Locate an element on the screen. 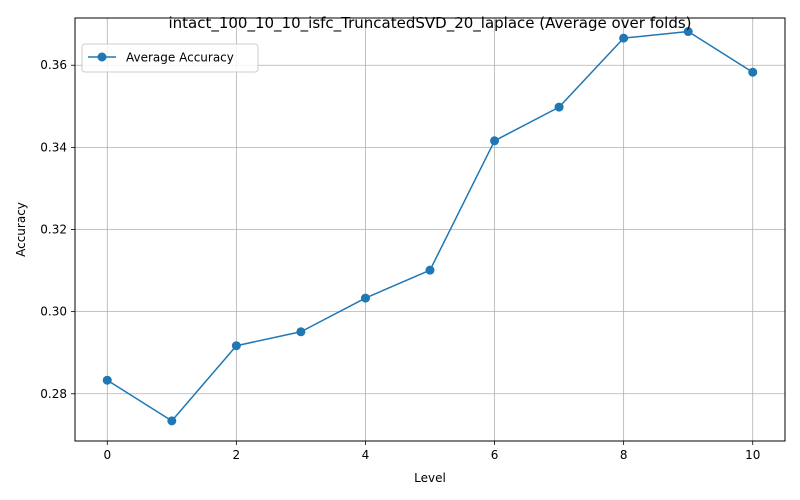 The width and height of the screenshot is (800, 500). y-tick-label: 0.32 is located at coordinates (53, 230).